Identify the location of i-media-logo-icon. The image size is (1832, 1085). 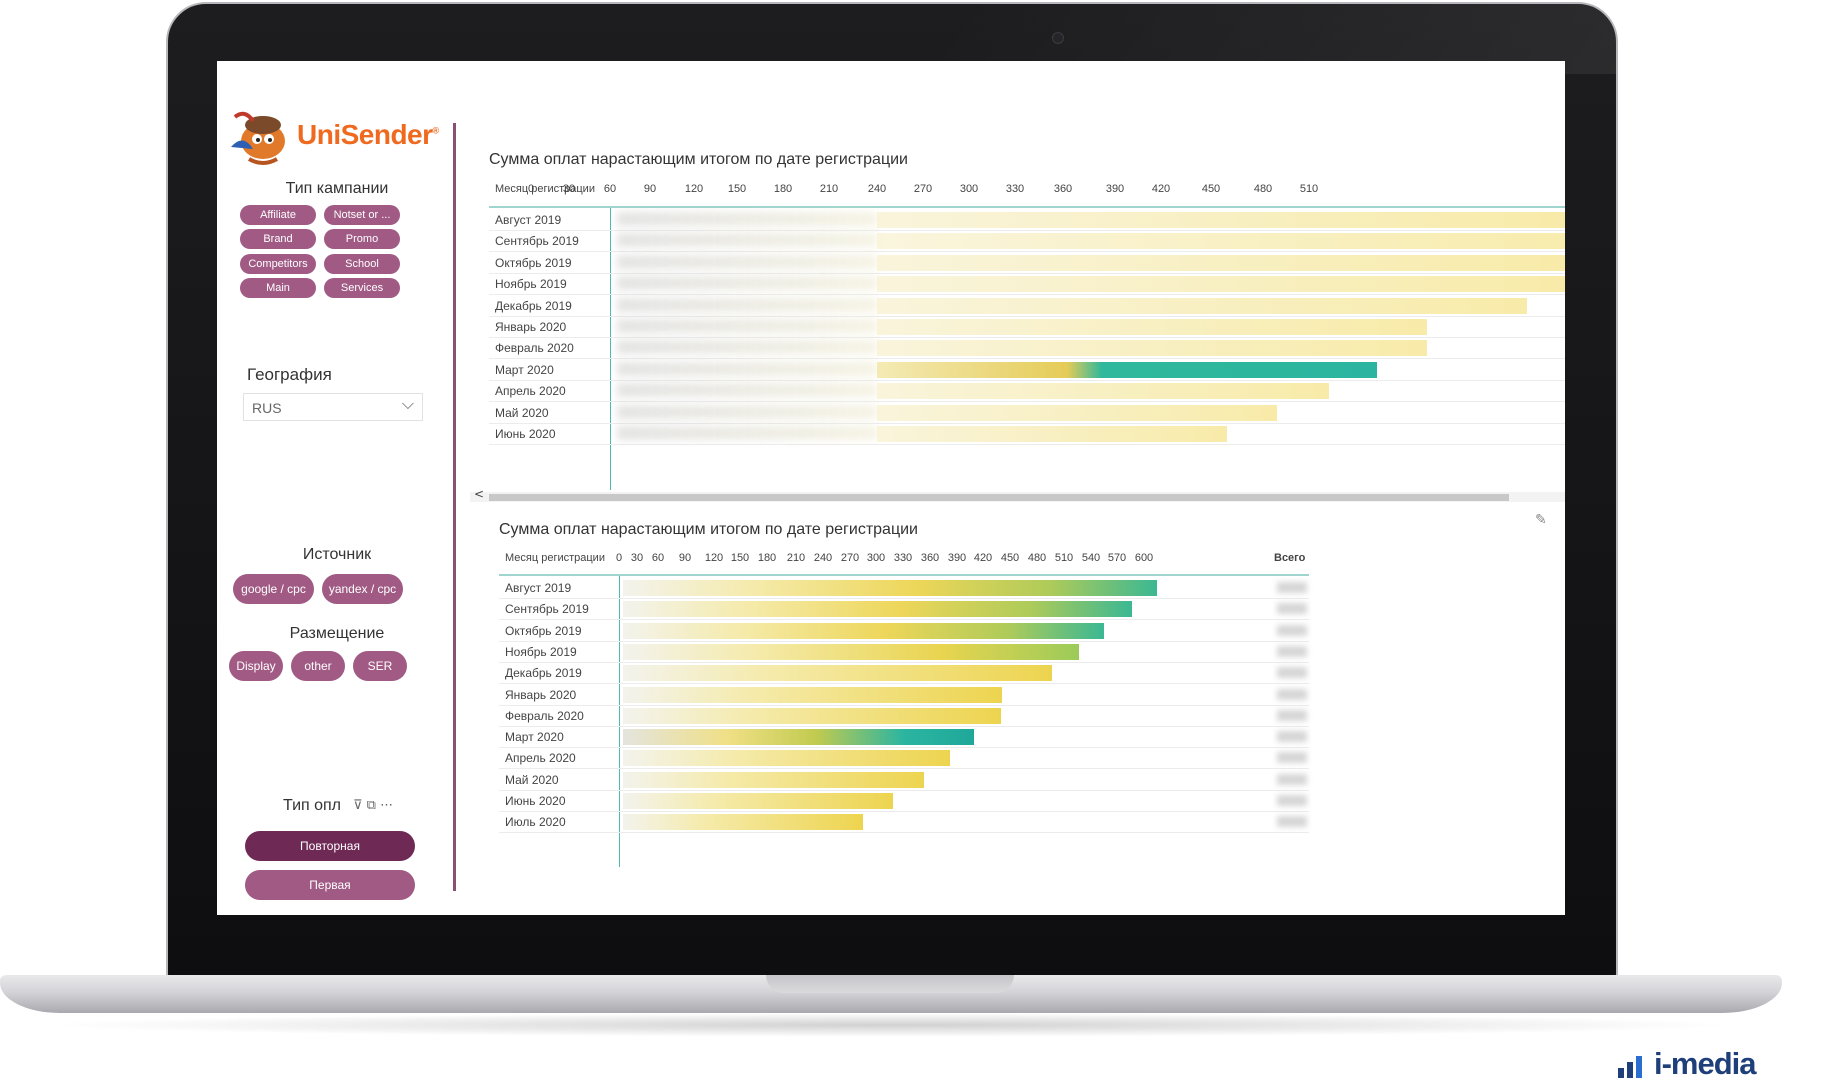
(1630, 1067).